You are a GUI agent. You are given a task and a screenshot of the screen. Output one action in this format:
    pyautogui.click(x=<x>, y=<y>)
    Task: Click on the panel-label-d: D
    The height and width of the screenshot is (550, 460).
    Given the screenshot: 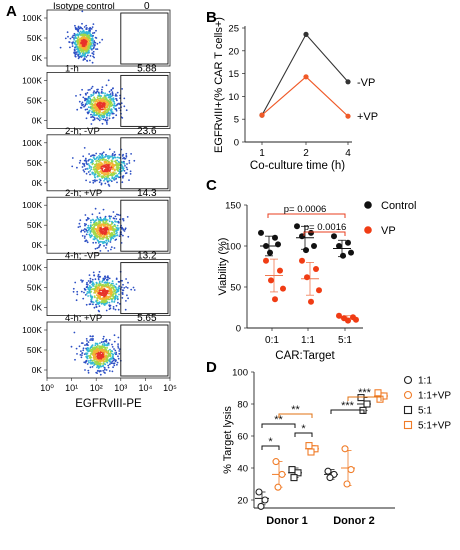 What is the action you would take?
    pyautogui.click(x=211, y=367)
    